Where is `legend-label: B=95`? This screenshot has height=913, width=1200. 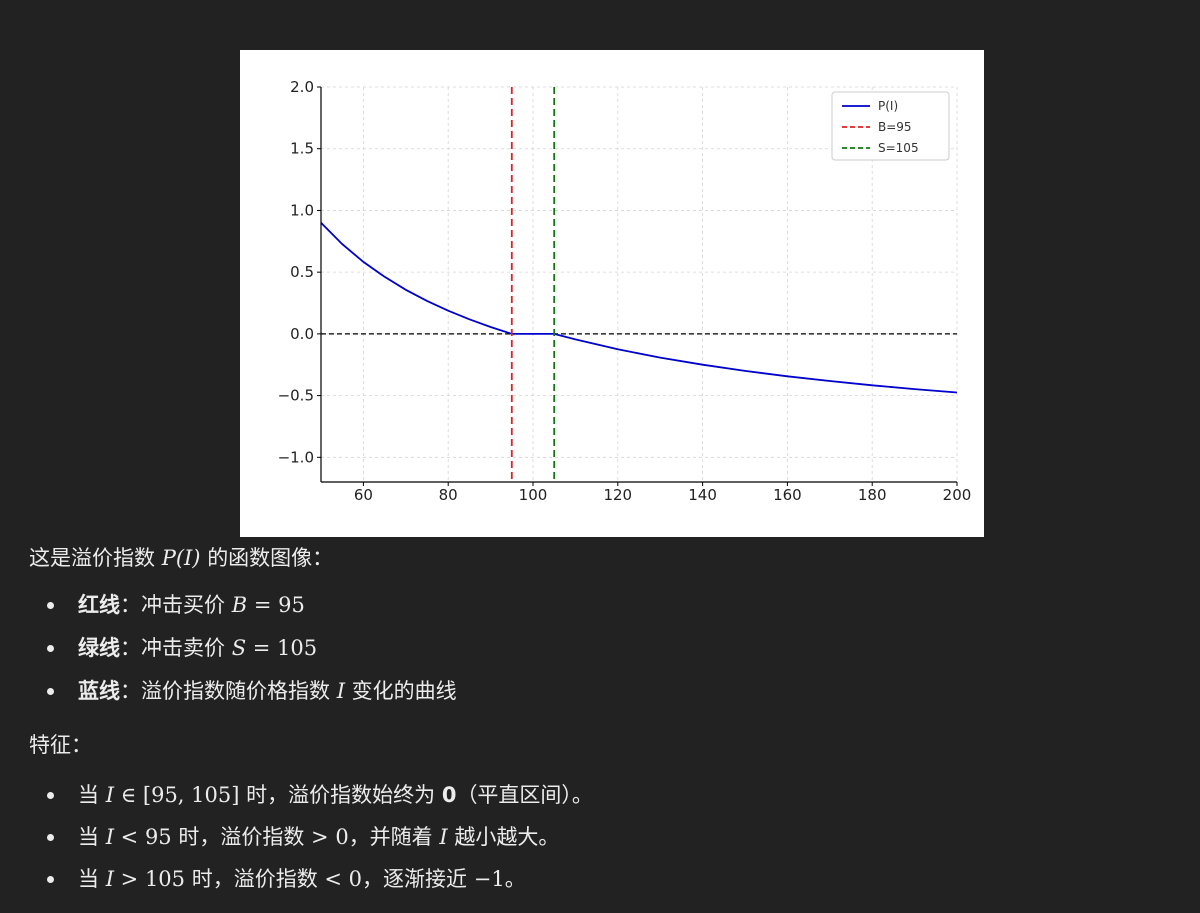
legend-label: B=95 is located at coordinates (895, 127).